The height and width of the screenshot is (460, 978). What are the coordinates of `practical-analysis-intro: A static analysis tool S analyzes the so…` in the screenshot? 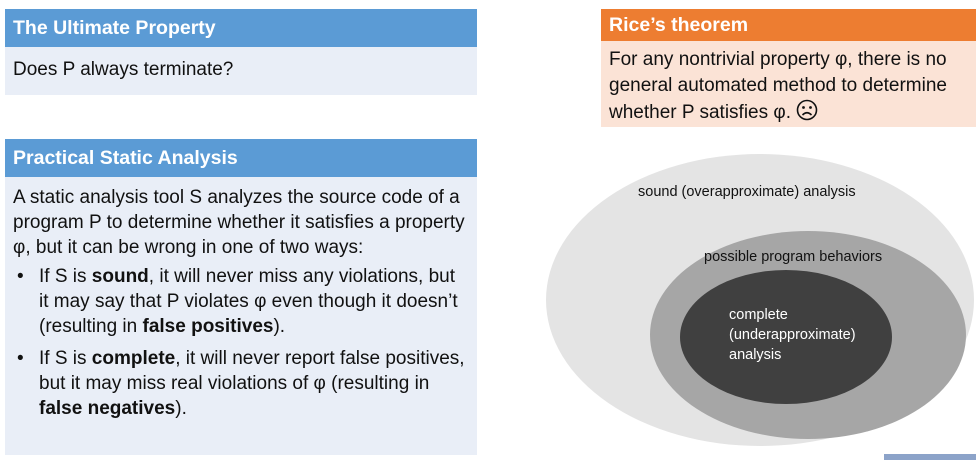 It's located at (239, 222).